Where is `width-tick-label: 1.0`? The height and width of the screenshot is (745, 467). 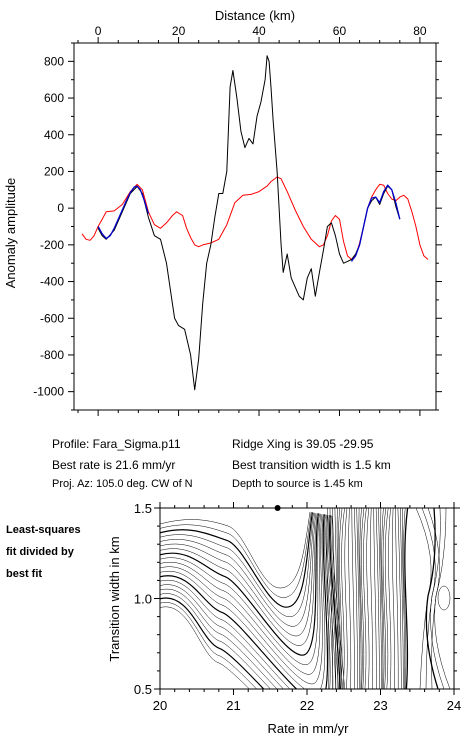 width-tick-label: 1.0 is located at coordinates (143, 599).